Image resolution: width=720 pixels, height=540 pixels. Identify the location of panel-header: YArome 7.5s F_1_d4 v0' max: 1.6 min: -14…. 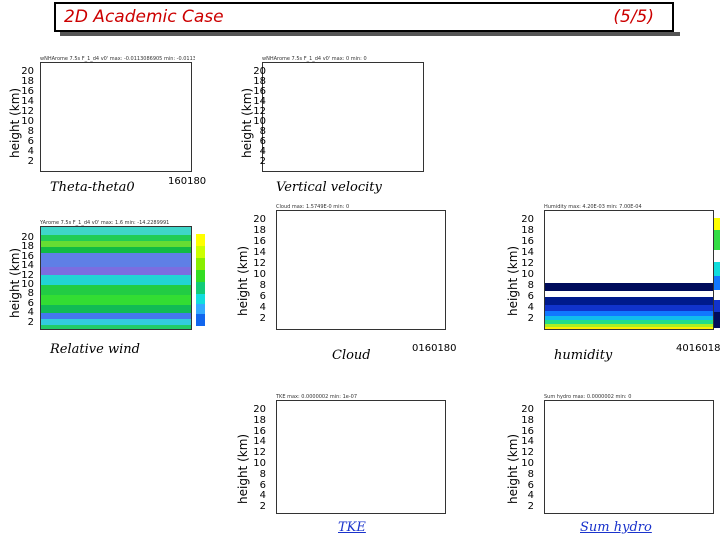
(105, 223).